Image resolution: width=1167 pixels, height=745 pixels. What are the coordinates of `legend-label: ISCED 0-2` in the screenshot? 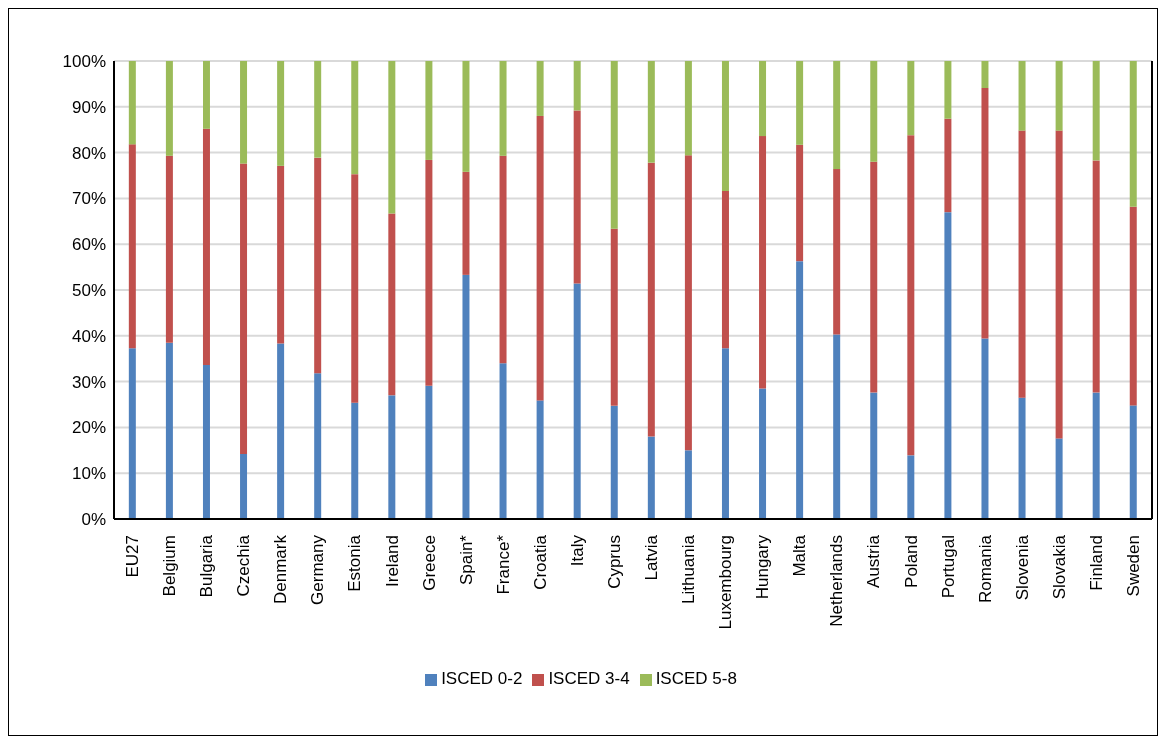 It's located at (482, 678).